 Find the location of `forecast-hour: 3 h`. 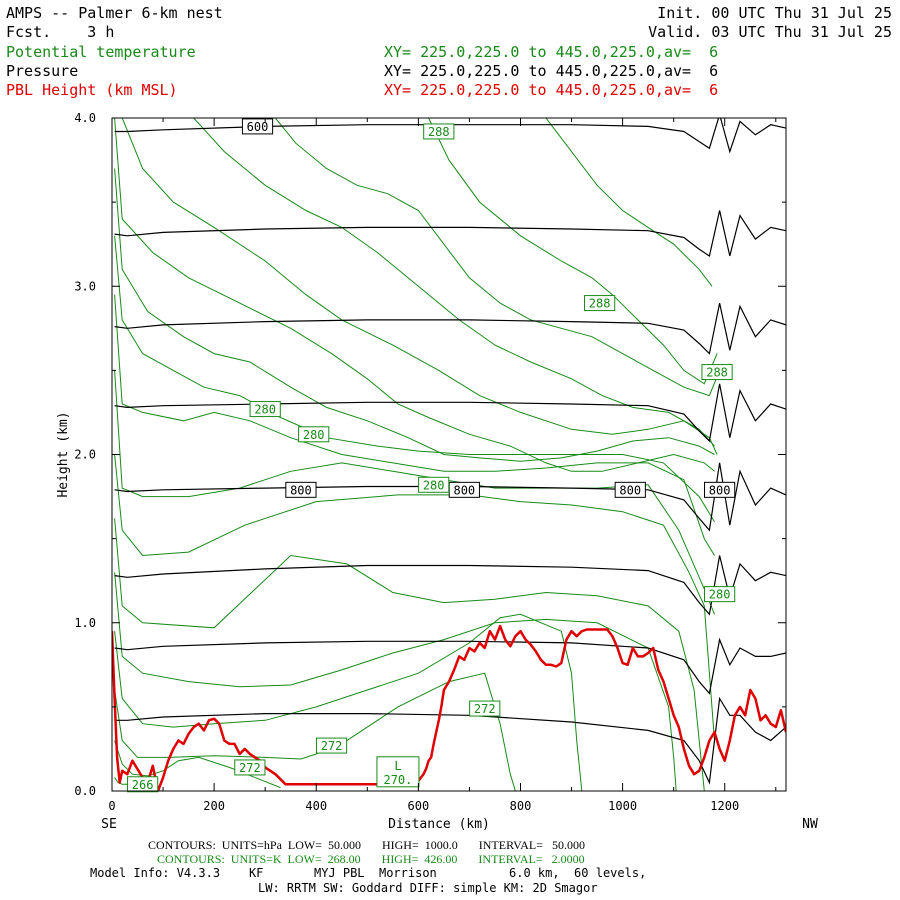

forecast-hour: 3 h is located at coordinates (101, 32).